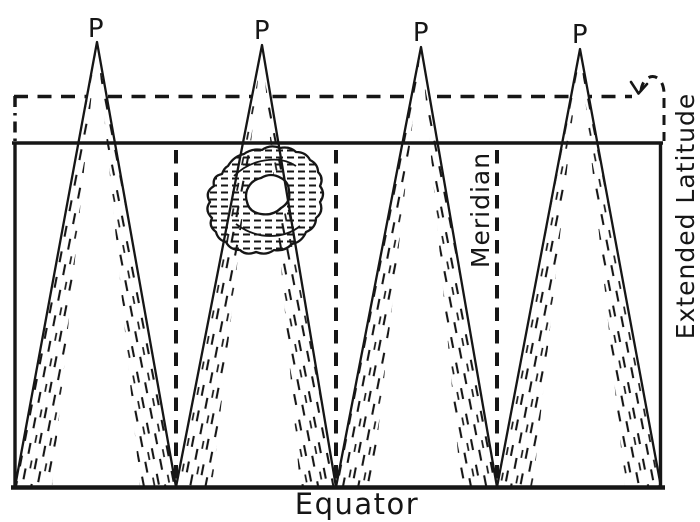 This screenshot has width=700, height=522. I want to click on extended-latitude-construction, so click(339, 108).